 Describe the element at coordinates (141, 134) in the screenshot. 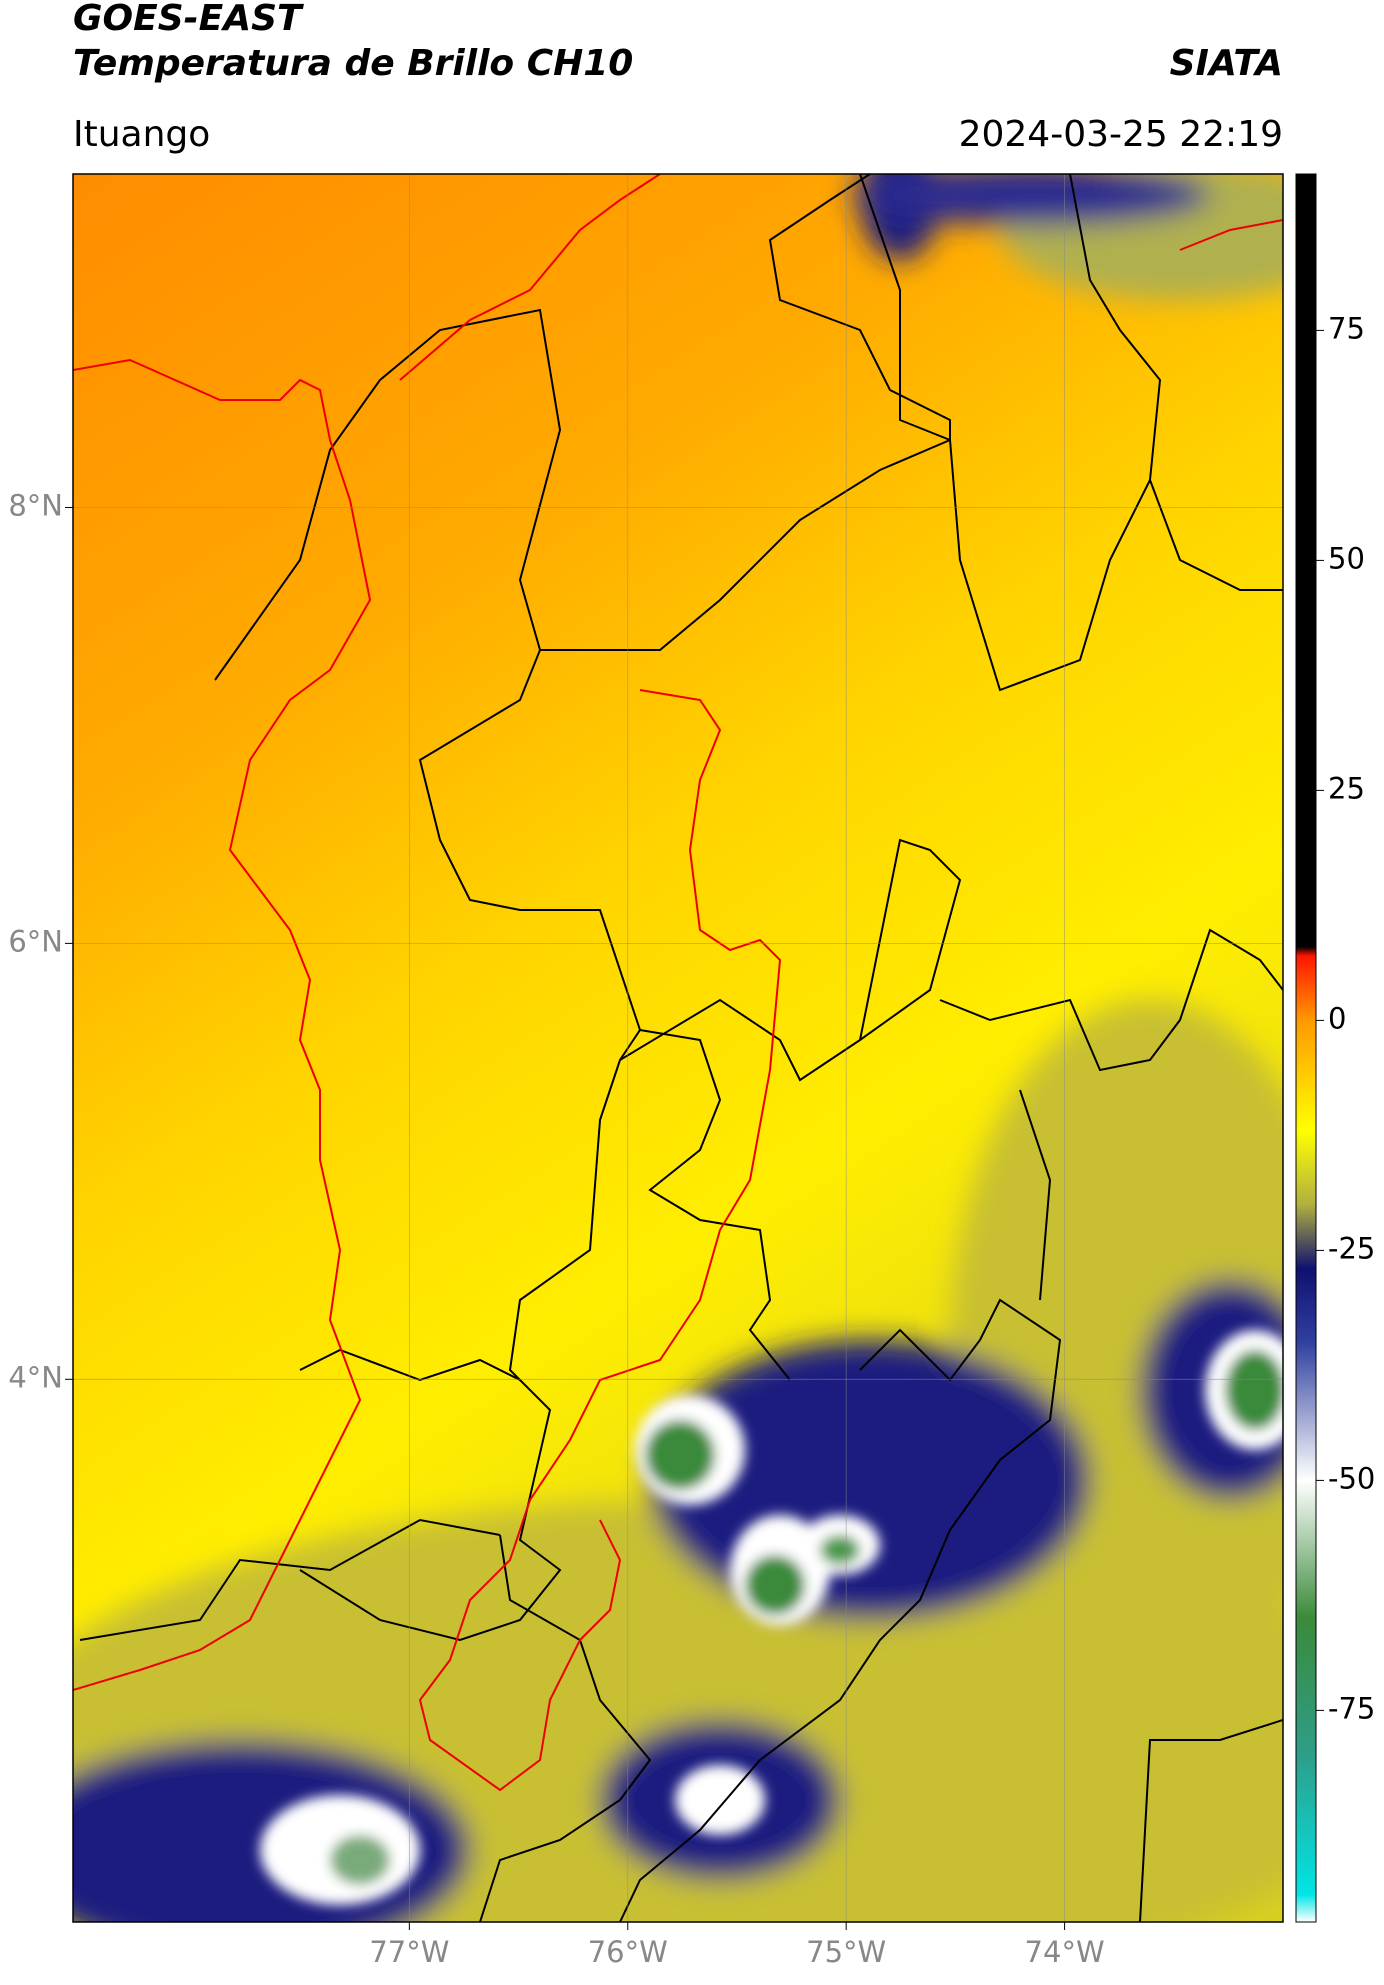

I see `location: Ituango` at that location.